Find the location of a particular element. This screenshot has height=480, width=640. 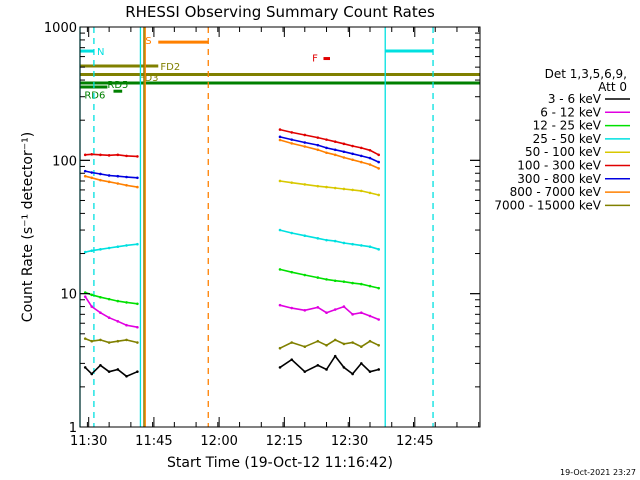

state-label-fd3: FD3 is located at coordinates (149, 78).